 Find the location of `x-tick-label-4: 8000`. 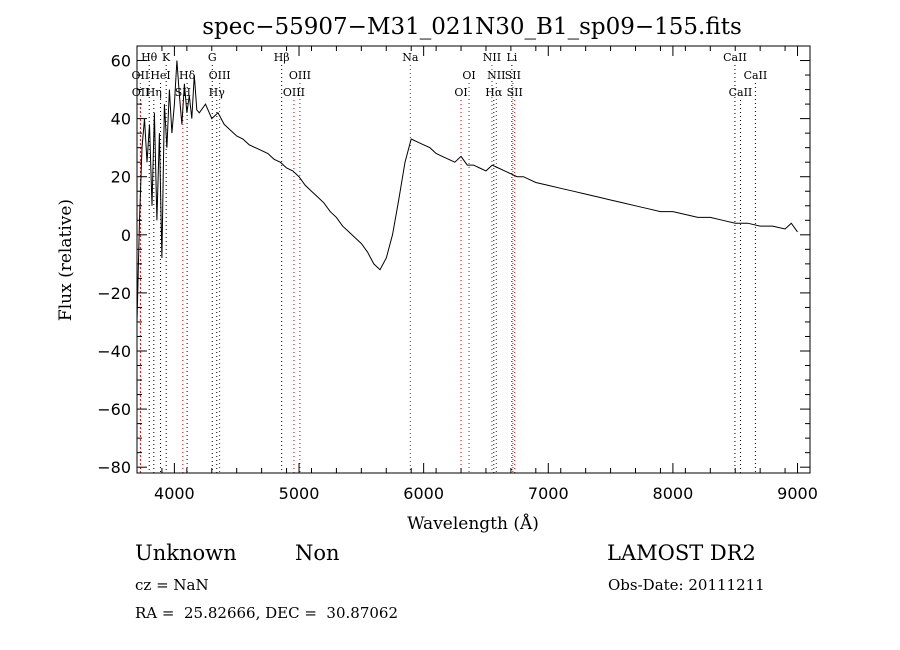

x-tick-label-4: 8000 is located at coordinates (673, 493).